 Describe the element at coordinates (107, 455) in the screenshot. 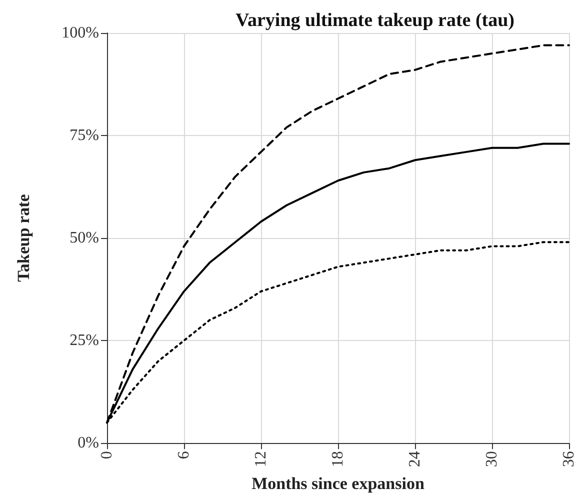

I see `x-tick-label: 0` at that location.